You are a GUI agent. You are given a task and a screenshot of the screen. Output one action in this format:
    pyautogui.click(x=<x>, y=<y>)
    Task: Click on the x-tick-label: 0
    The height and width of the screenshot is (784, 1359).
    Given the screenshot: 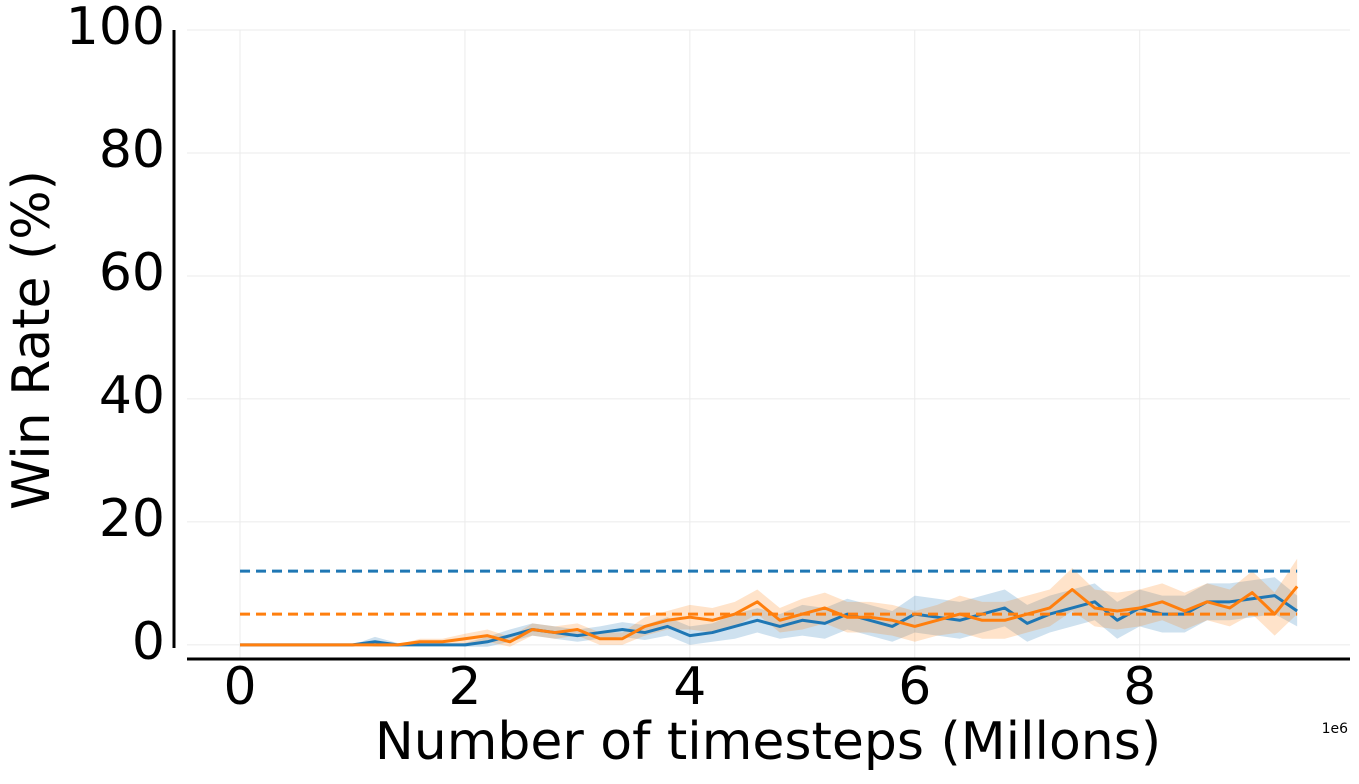 What is the action you would take?
    pyautogui.click(x=239, y=687)
    